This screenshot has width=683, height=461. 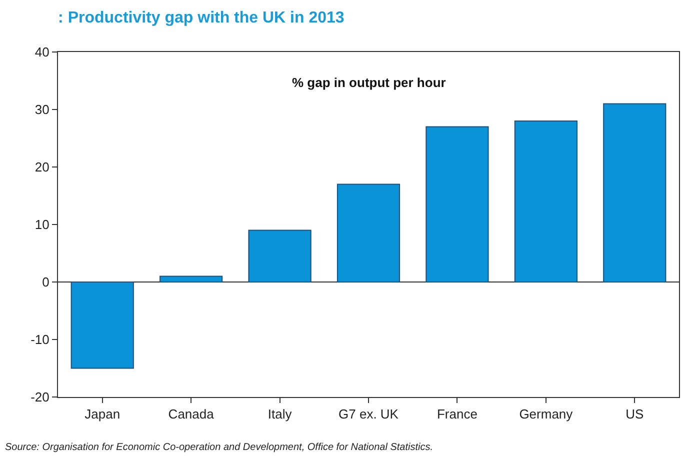 What do you see at coordinates (42, 224) in the screenshot?
I see `y-tick-label: 10` at bounding box center [42, 224].